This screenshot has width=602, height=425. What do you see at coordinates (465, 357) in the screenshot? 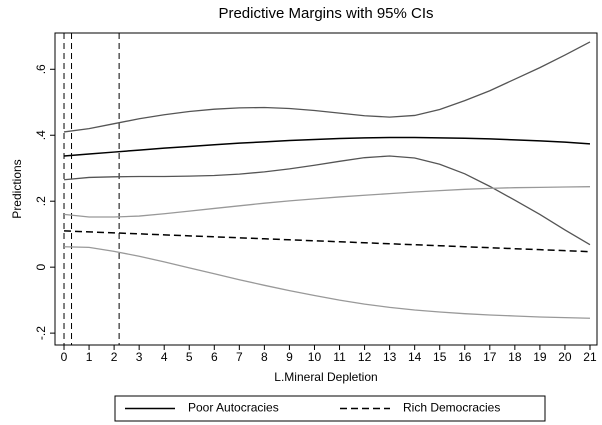
I see `x-tick-label: 16` at bounding box center [465, 357].